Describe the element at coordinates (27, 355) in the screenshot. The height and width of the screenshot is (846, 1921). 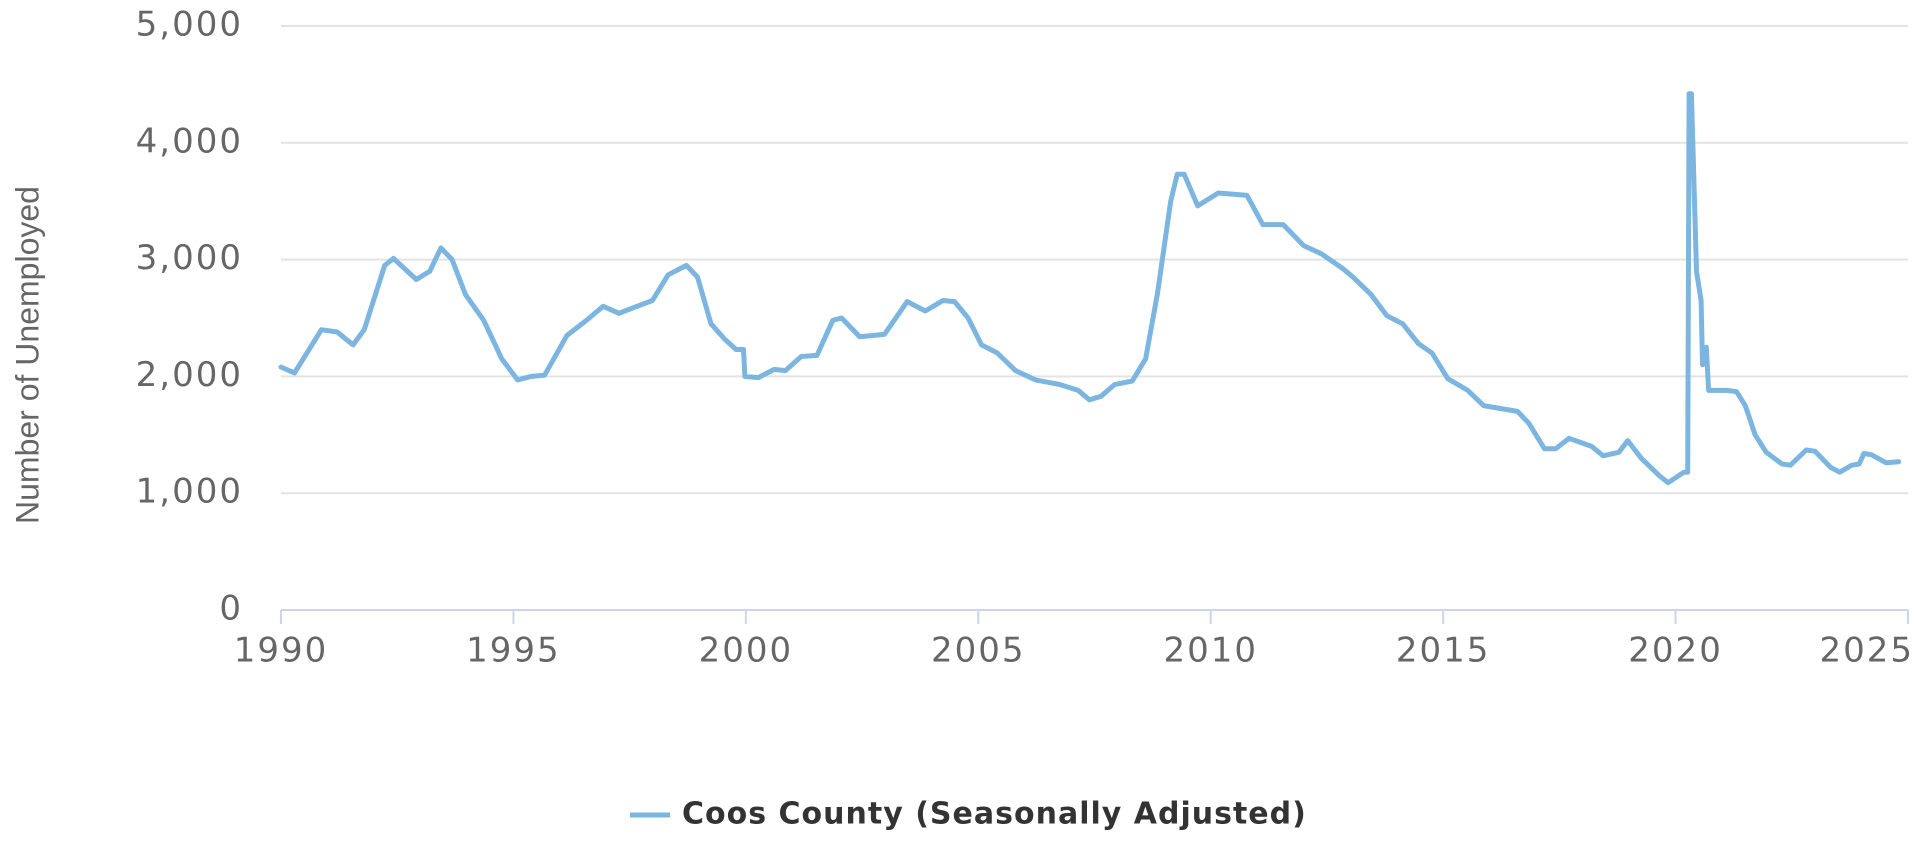
I see `y-axis-label: Number of Unemployed` at that location.